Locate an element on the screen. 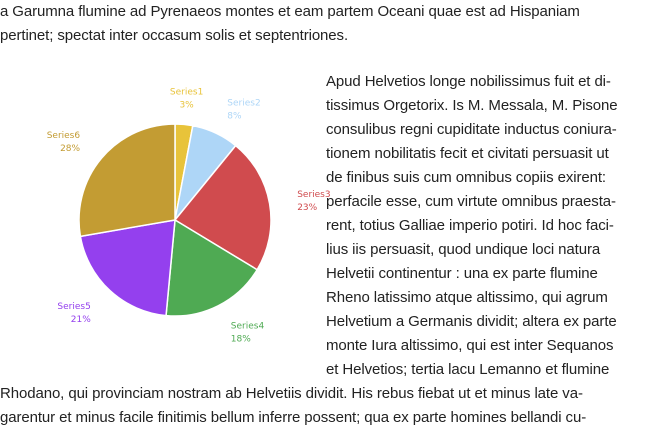 The width and height of the screenshot is (660, 433). pie-label-name-series2: Series2 is located at coordinates (243, 104).